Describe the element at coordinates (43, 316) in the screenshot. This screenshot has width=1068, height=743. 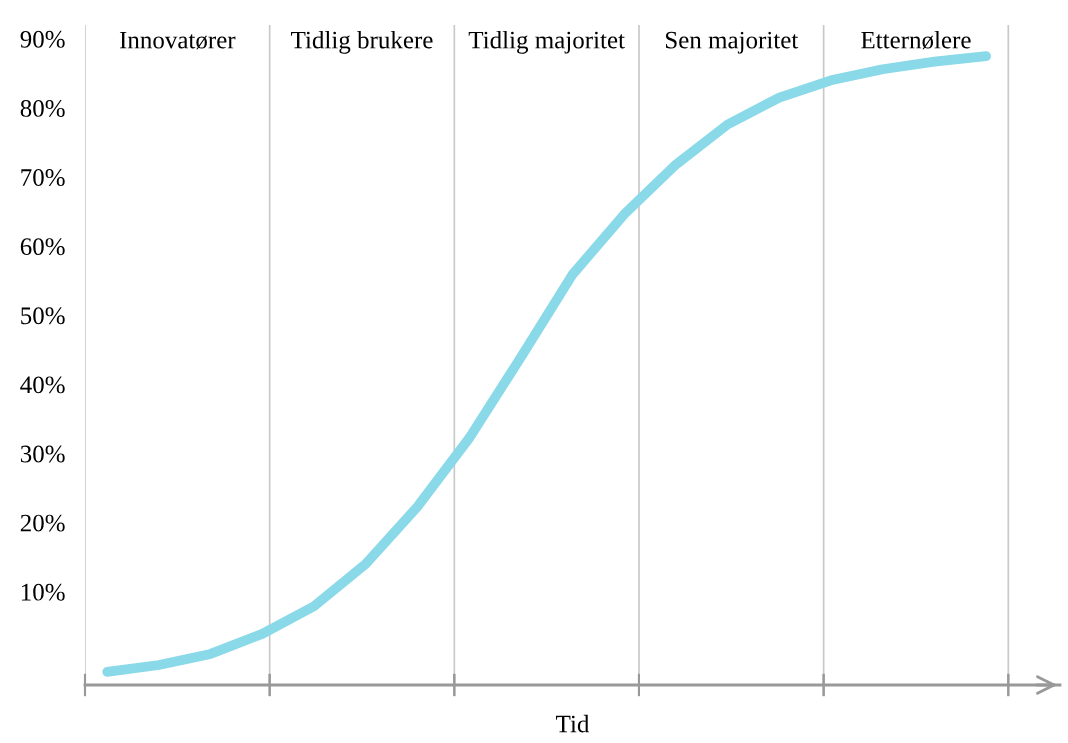
I see `y-tick-label: 50%` at that location.